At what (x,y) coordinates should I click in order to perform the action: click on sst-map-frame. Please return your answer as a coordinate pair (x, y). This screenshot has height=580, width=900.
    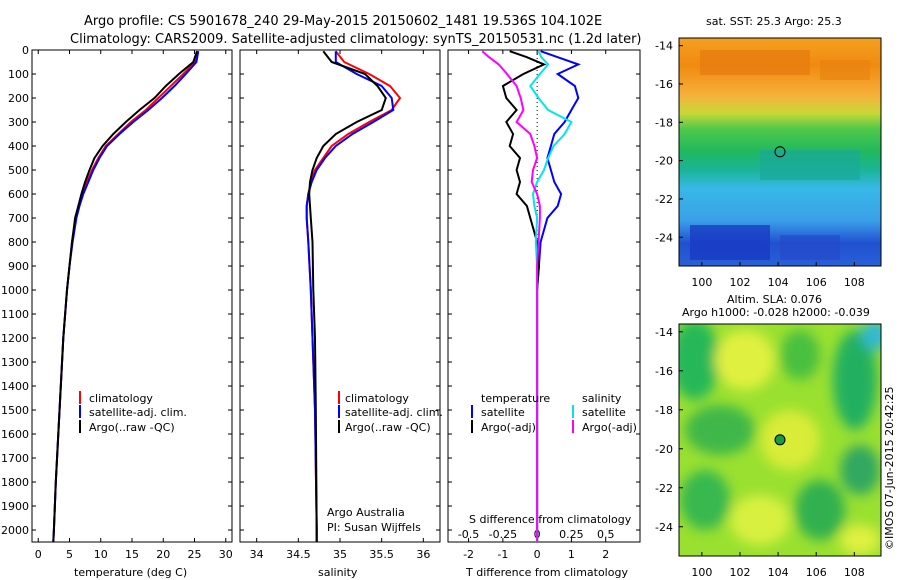
    Looking at the image, I should click on (780, 152).